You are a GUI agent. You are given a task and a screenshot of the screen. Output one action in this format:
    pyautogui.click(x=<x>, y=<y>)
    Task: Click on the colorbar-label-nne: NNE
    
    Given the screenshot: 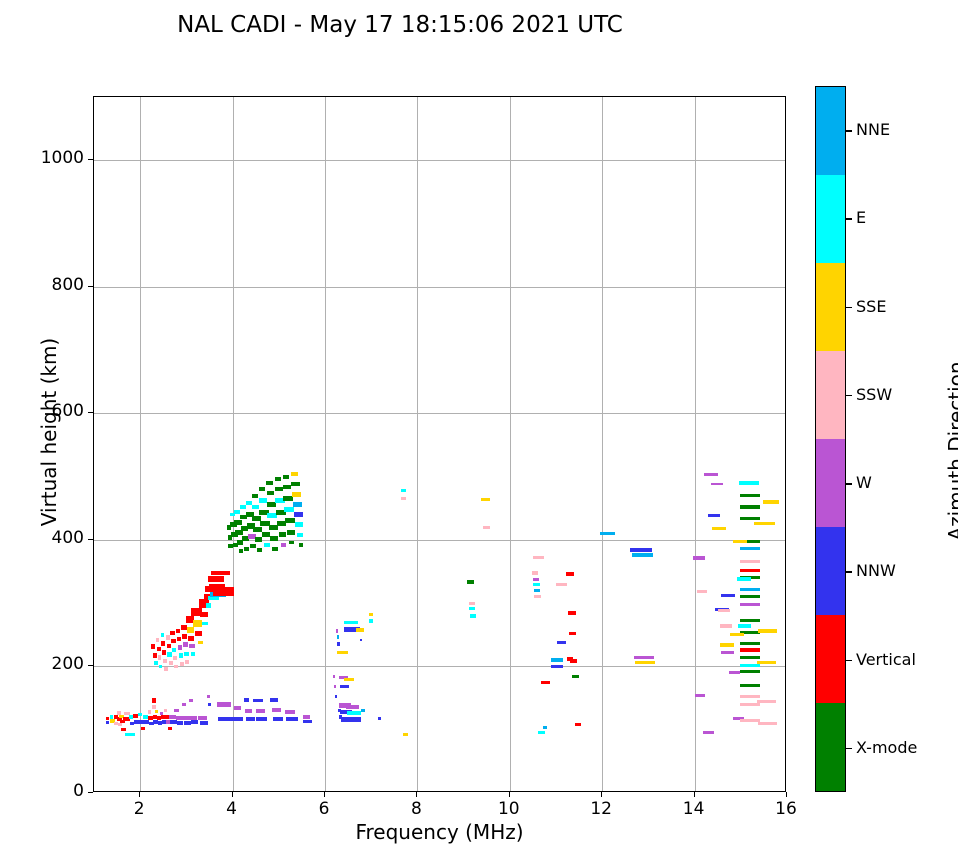 What is the action you would take?
    pyautogui.click(x=873, y=130)
    